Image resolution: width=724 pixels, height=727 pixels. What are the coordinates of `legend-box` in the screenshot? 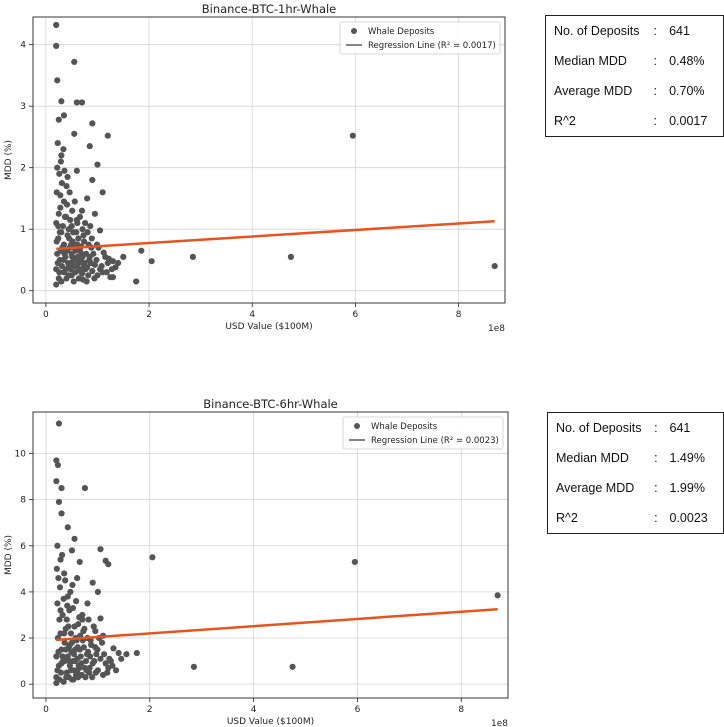 It's located at (423, 433).